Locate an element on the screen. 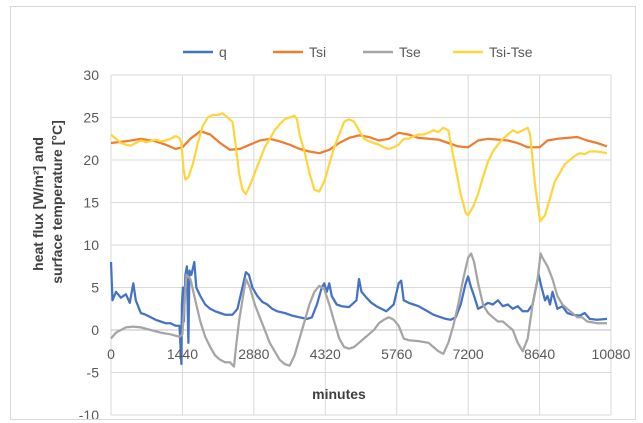 Image resolution: width=643 pixels, height=423 pixels. y-axis-title-line-1: heat flux [W/m²] and is located at coordinates (38, 204).